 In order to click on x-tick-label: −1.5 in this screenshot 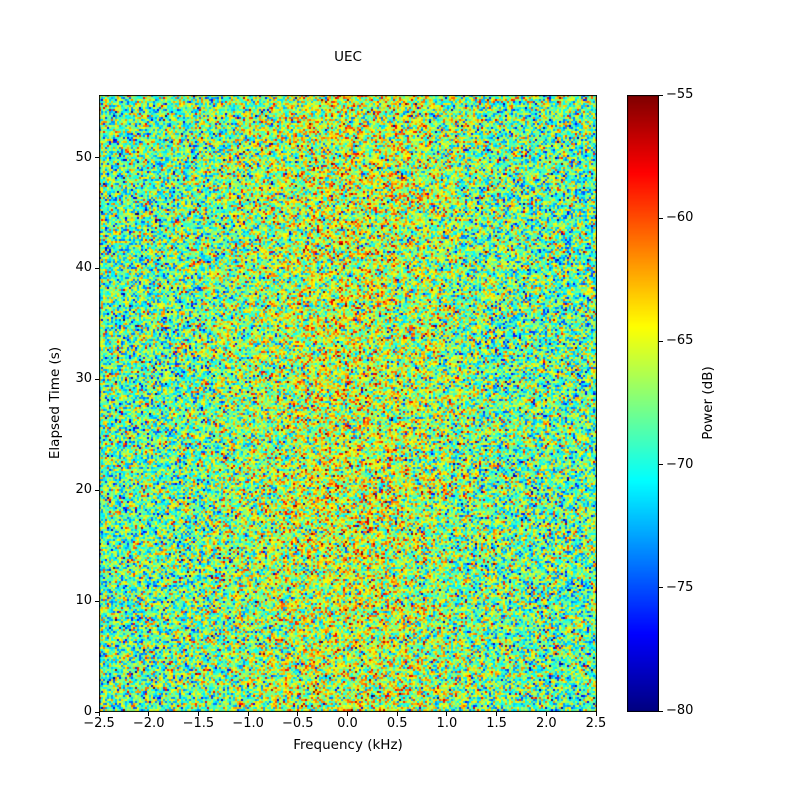, I will do `click(198, 723)`.